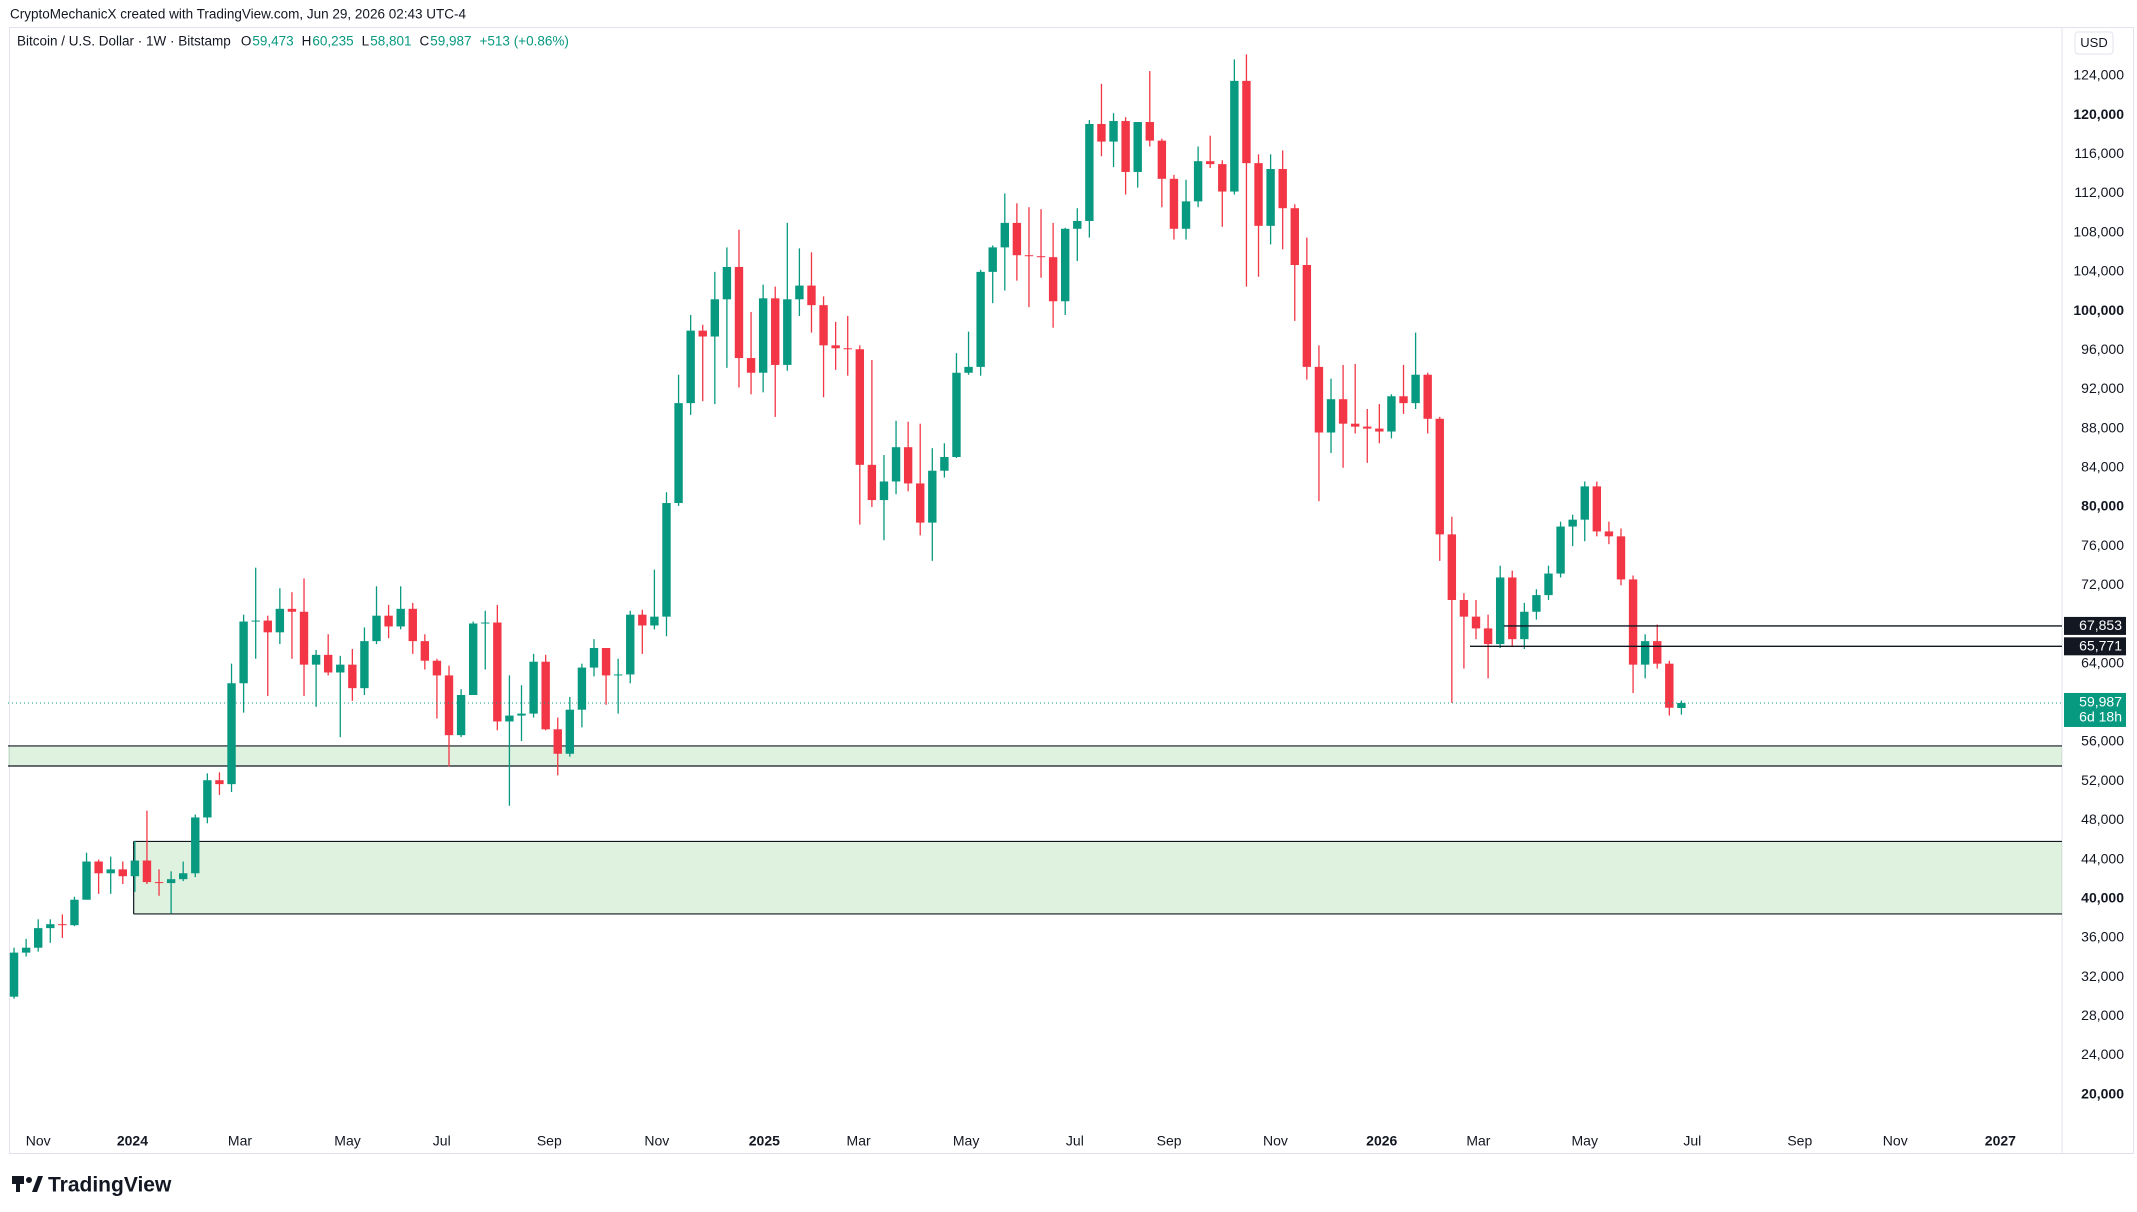 The height and width of the screenshot is (1212, 2137). What do you see at coordinates (272, 41) in the screenshot?
I see `ohlc-value: 59,473` at bounding box center [272, 41].